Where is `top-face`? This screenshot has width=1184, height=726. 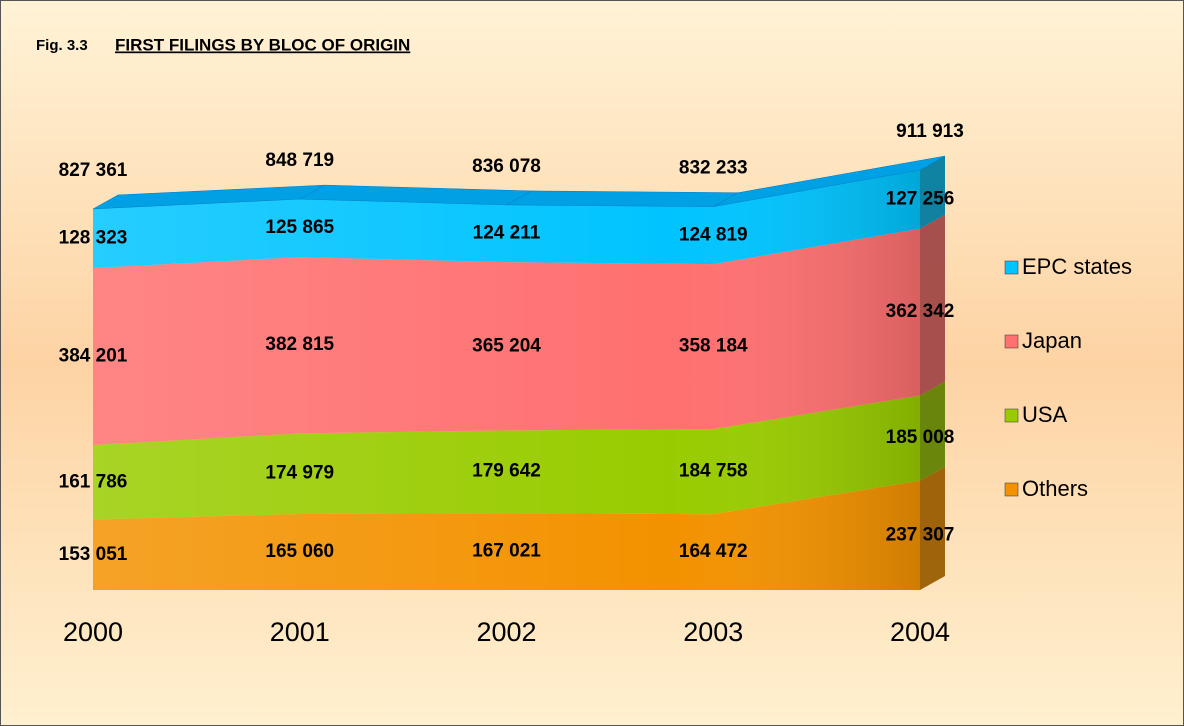 top-face is located at coordinates (829, 181).